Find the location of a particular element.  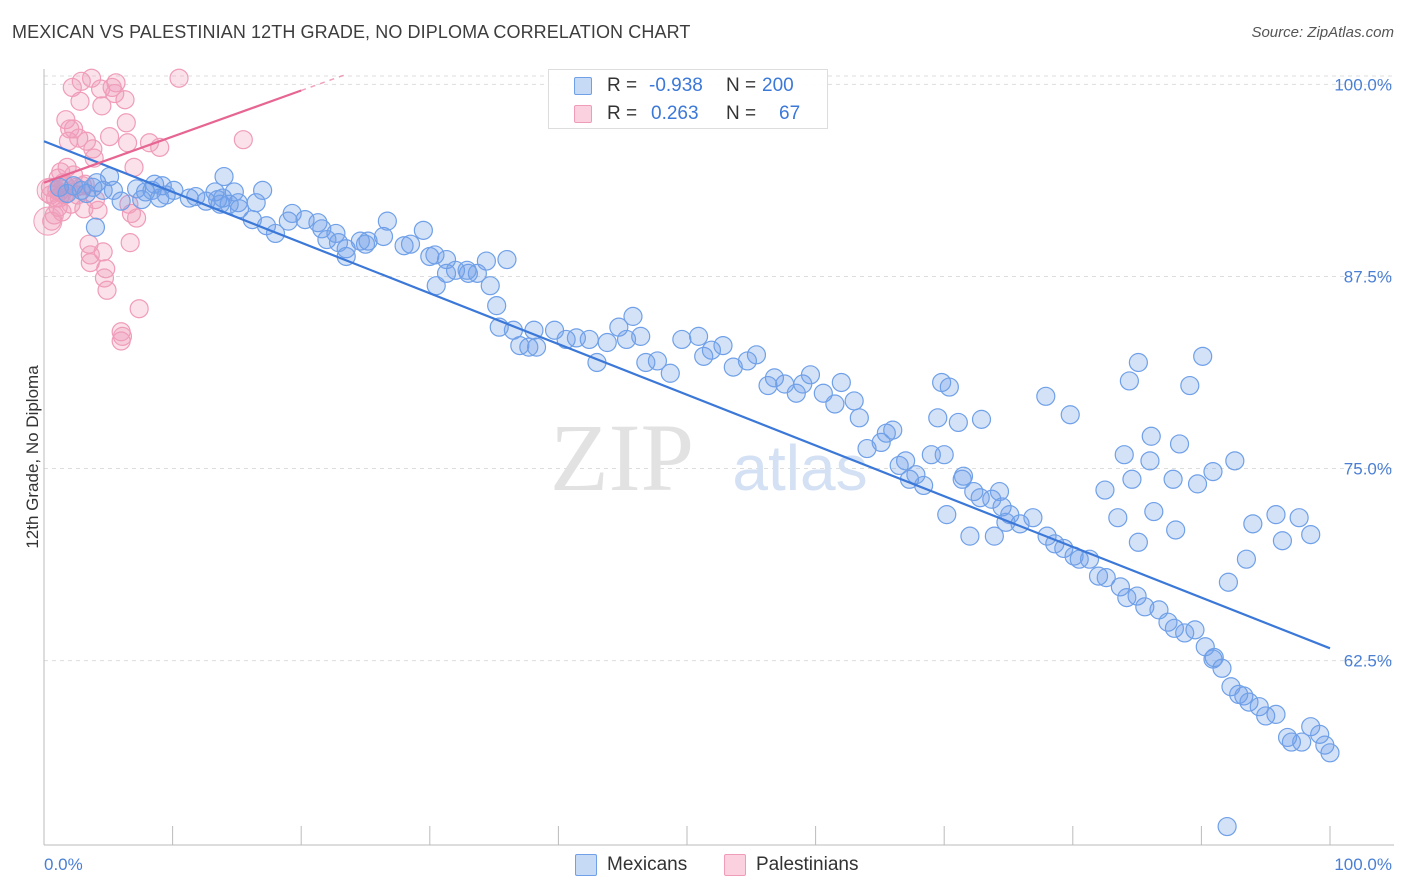

y-tick-label: 87.5% is located at coordinates (1368, 276).